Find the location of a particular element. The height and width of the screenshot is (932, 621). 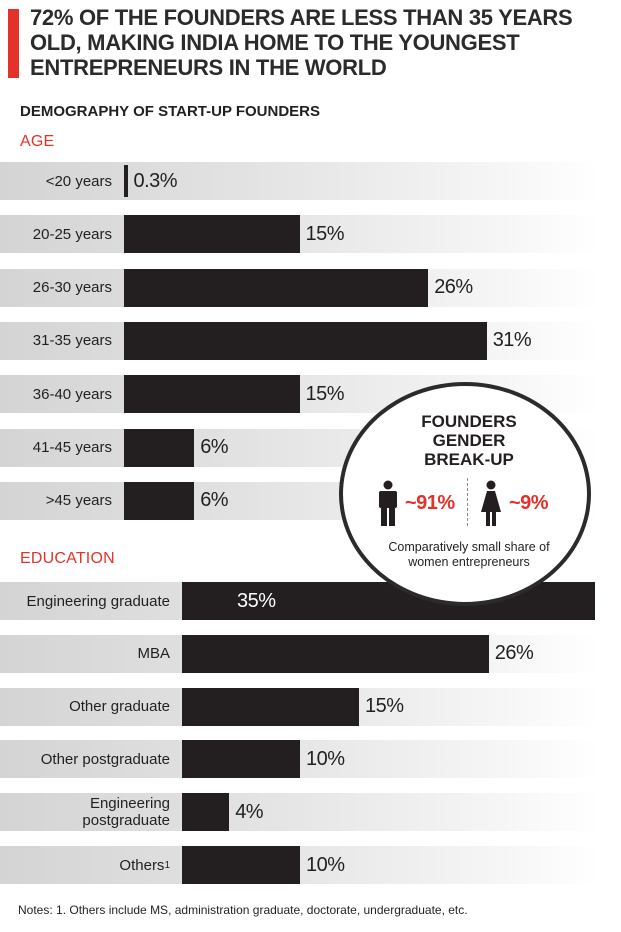

chart-row: MBA 26% is located at coordinates (310, 653).